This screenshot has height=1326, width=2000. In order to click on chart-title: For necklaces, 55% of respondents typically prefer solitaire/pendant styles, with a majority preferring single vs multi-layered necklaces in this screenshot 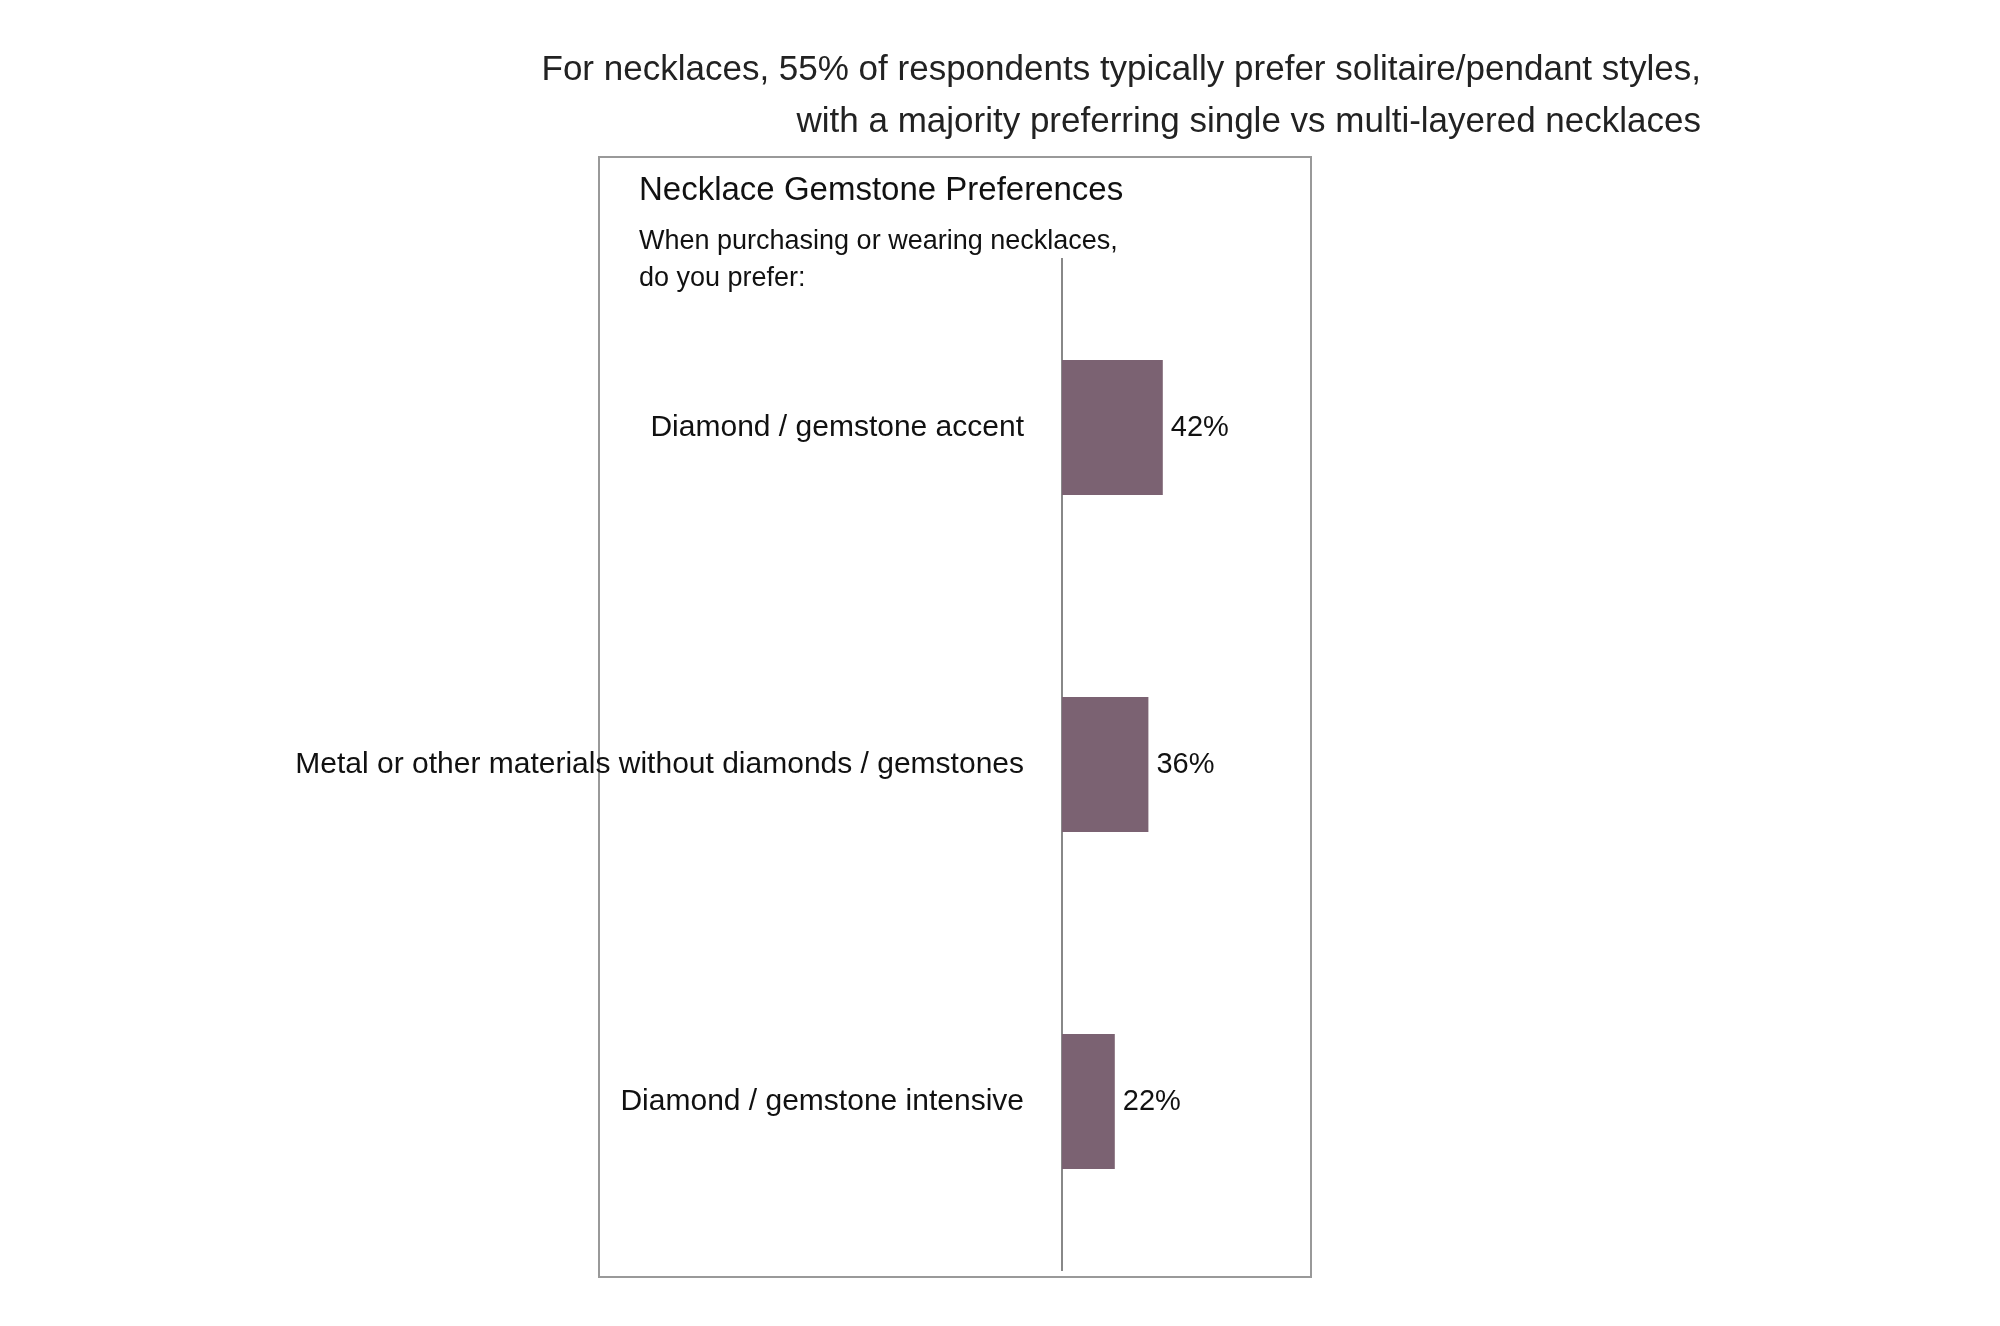, I will do `click(1121, 94)`.